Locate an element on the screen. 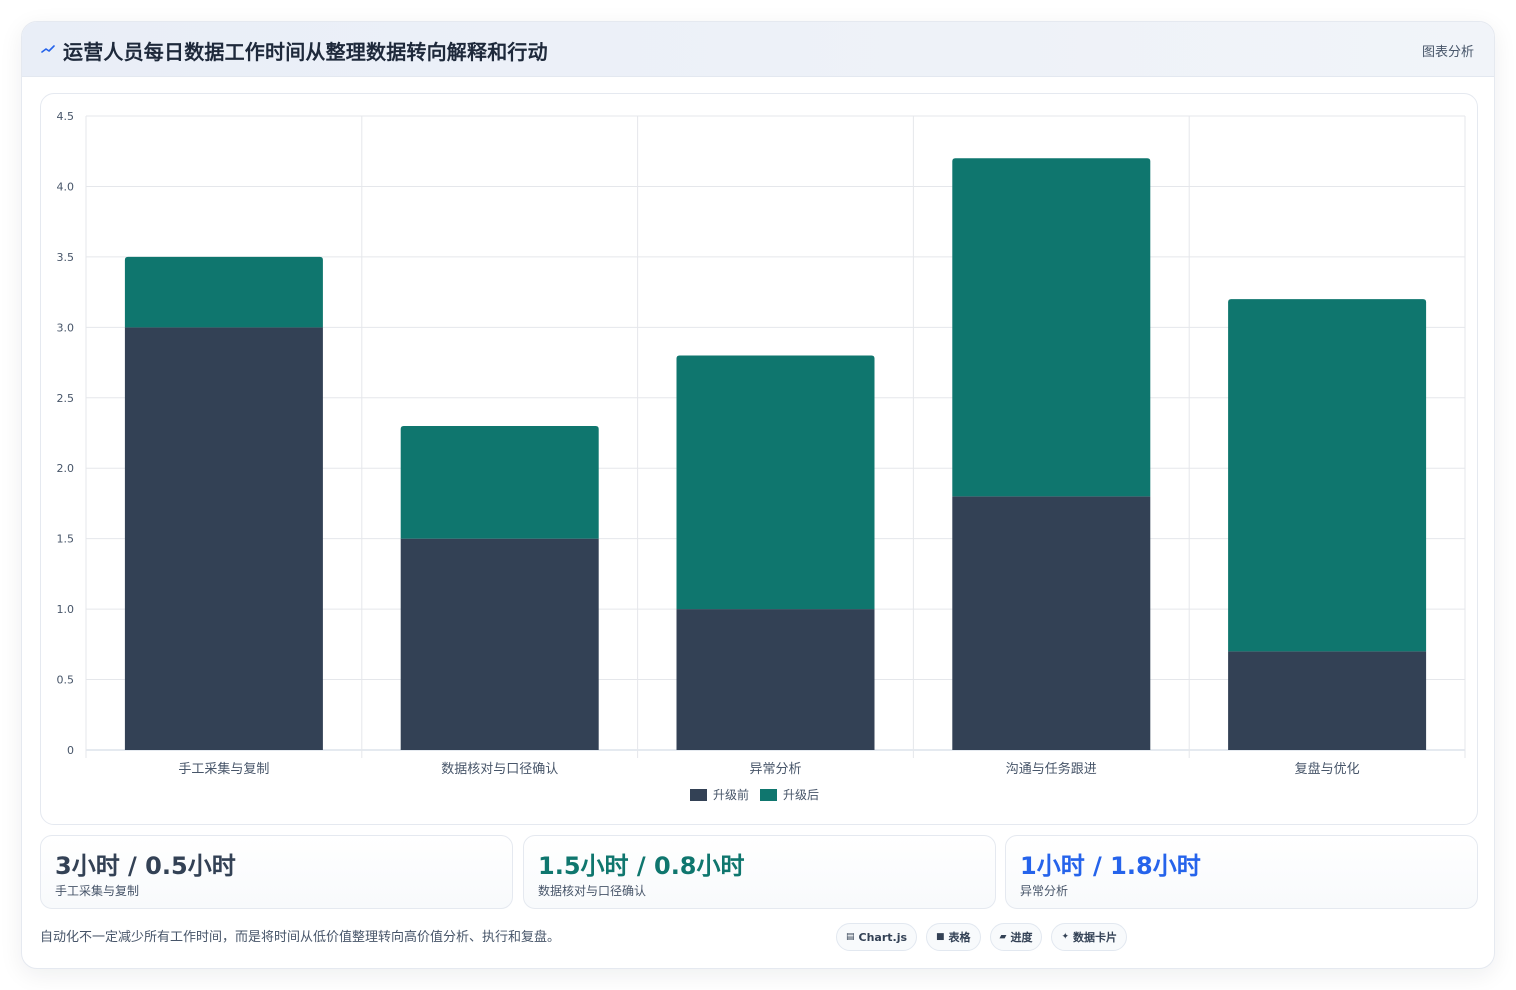 This screenshot has height=990, width=1516. y-tick-label: 2.5 is located at coordinates (66, 398).